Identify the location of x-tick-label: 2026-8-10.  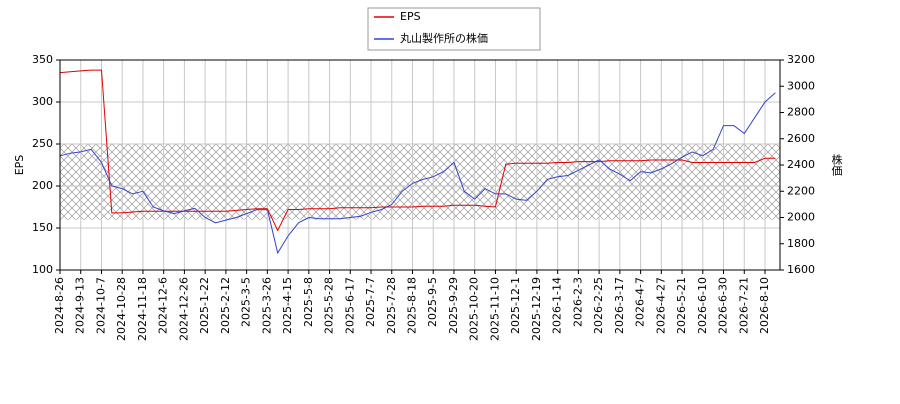
(764, 305).